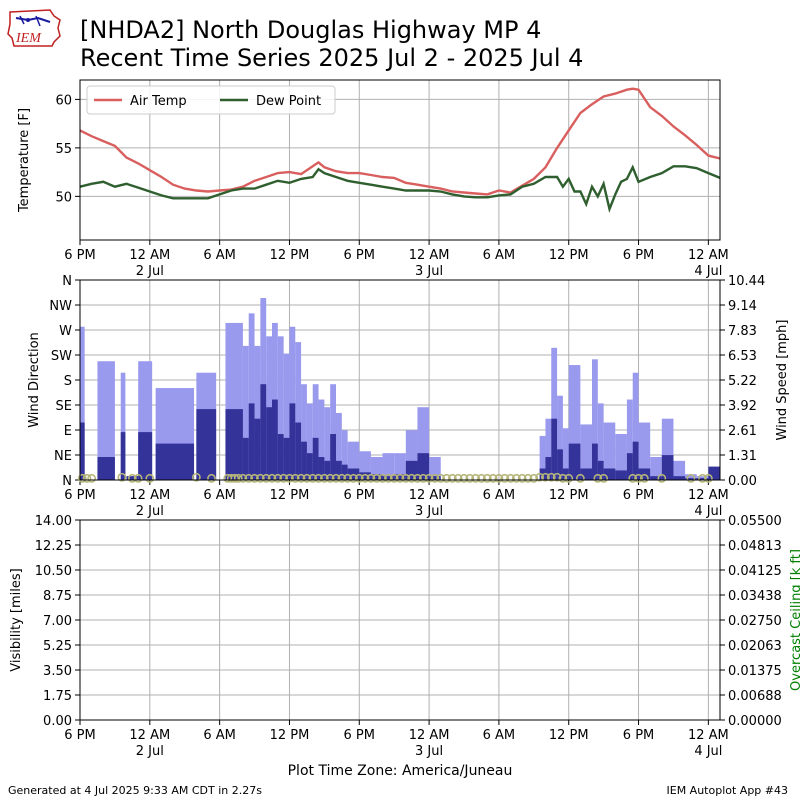 This screenshot has height=800, width=800. Describe the element at coordinates (429, 255) in the screenshot. I see `x-tick-label-0-5: 12 AM` at that location.